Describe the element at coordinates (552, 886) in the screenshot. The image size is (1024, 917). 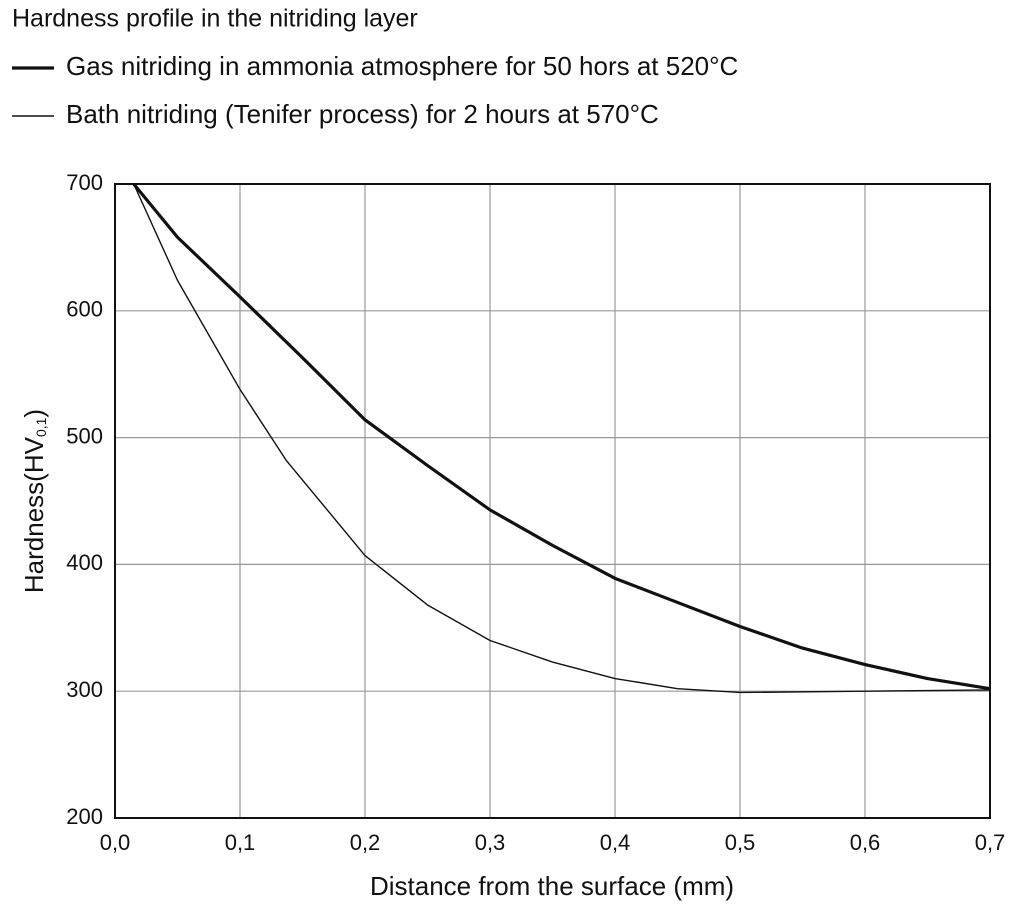
I see `x-axis-label: Distance from the surface (mm)` at that location.